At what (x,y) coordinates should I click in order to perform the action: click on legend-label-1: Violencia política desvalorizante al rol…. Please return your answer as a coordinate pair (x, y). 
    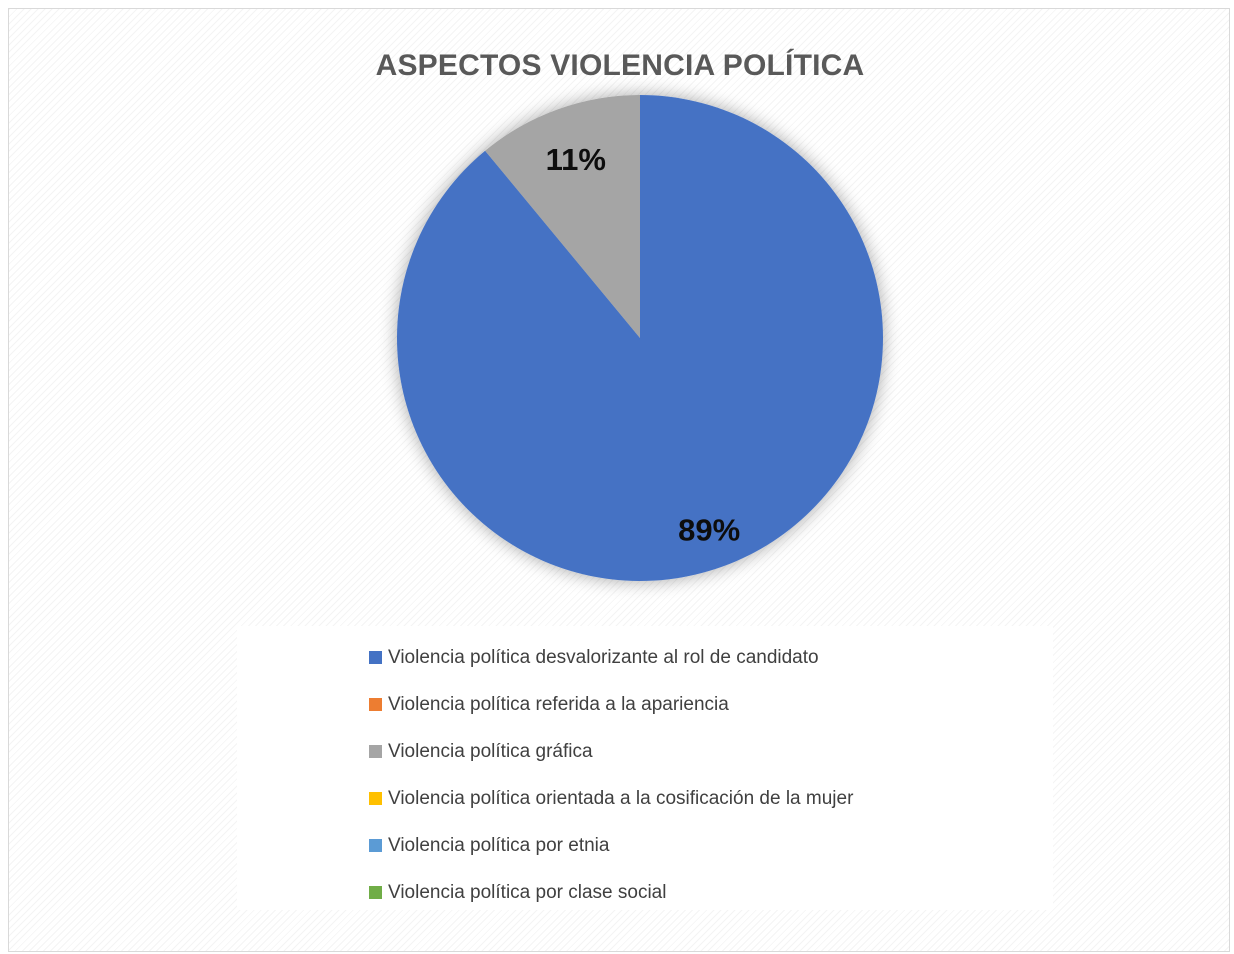
    Looking at the image, I should click on (603, 657).